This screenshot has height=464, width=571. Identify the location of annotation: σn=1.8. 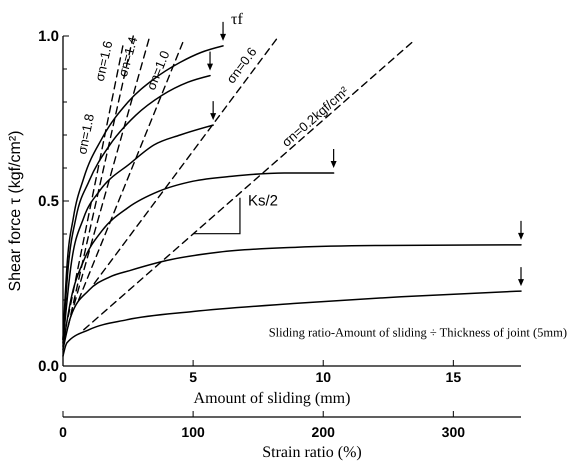
(85, 134).